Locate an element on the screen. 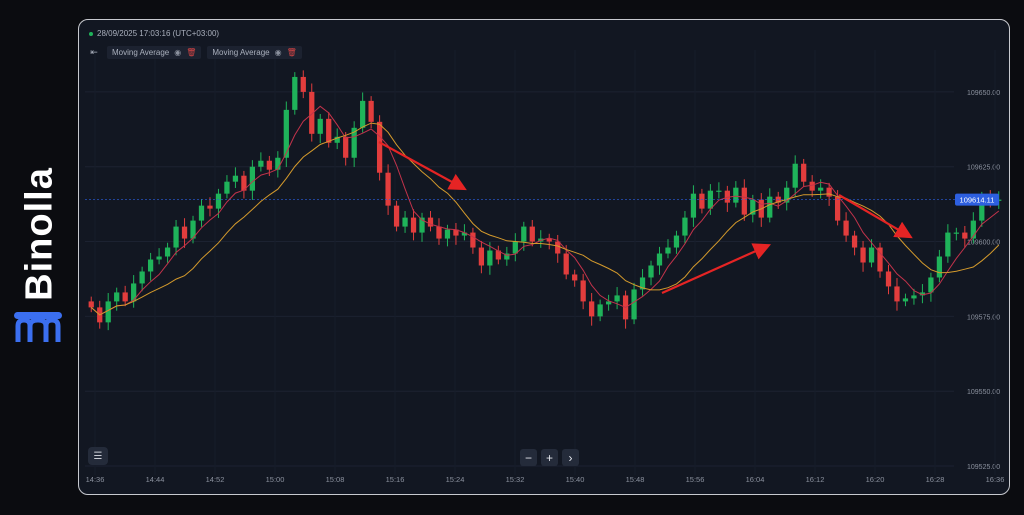 This screenshot has width=1024, height=515. y-tick-label: 109625.00 is located at coordinates (983, 168).